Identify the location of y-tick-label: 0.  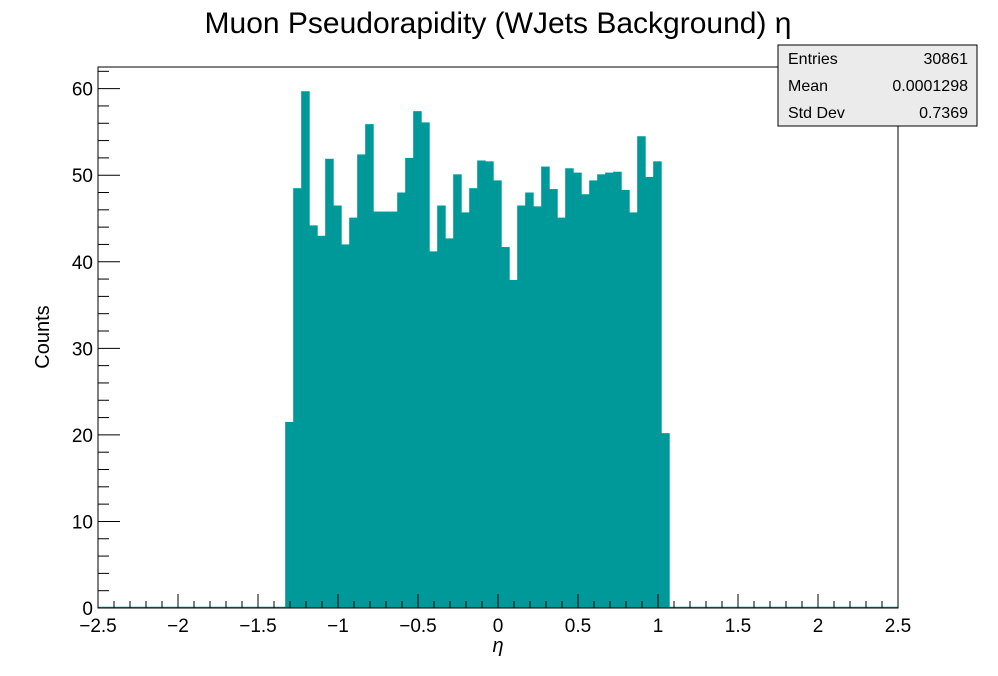
(87, 609).